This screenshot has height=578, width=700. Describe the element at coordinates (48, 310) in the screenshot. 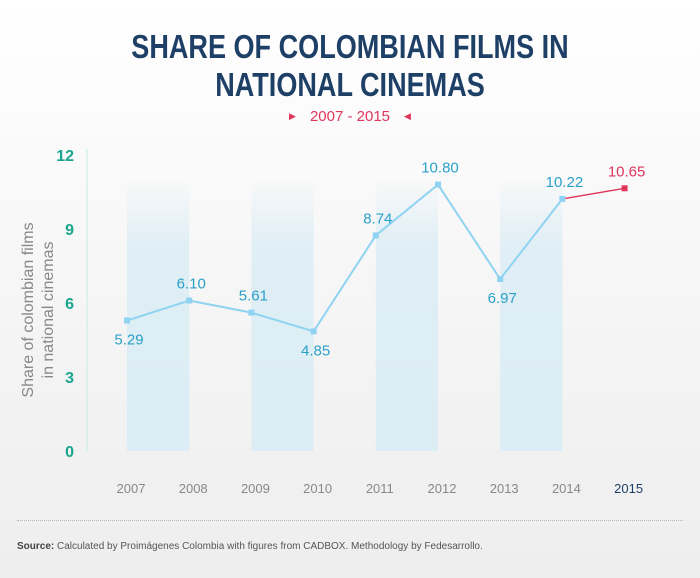

I see `y-axis-label: in national cinemas` at that location.